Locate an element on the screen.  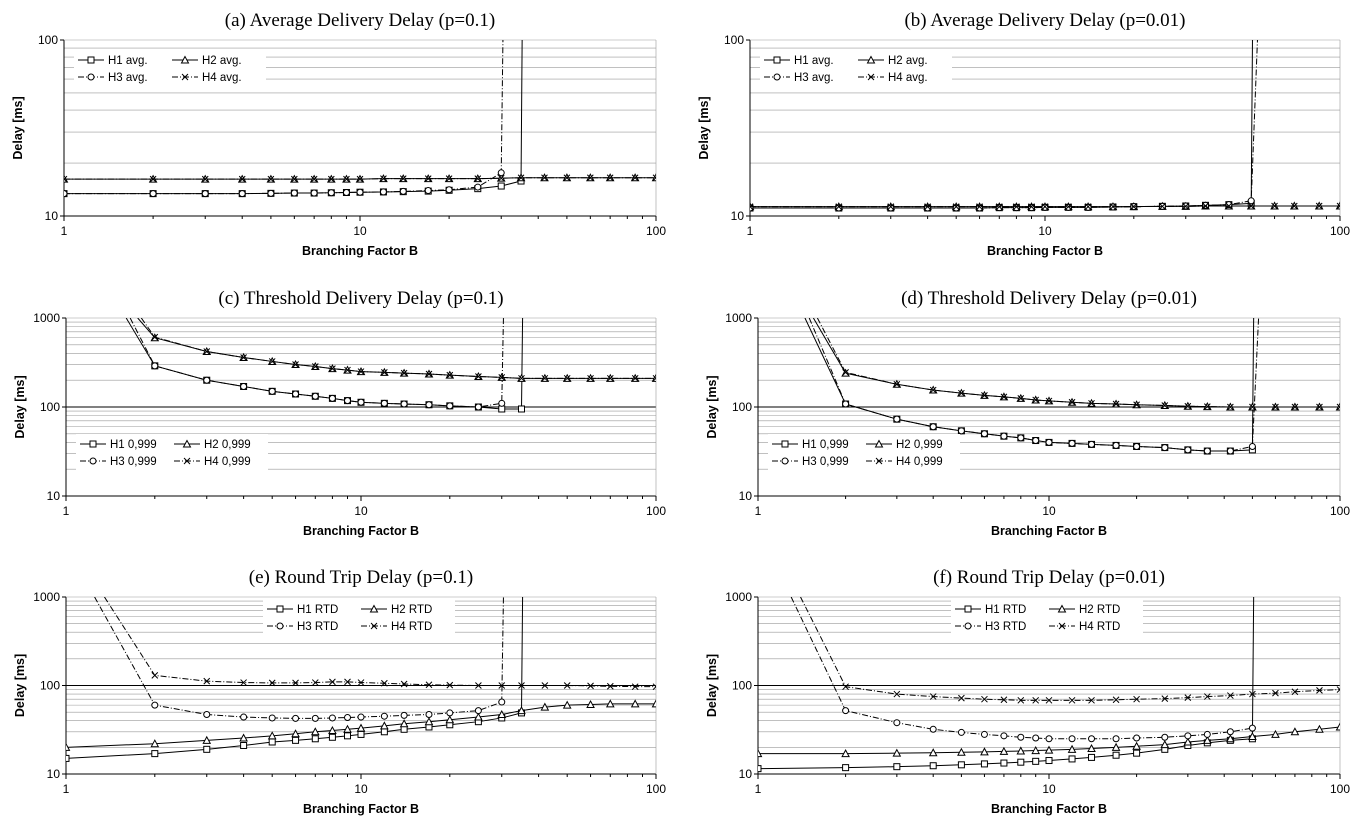
x-tick-label: 100 is located at coordinates (1340, 789).